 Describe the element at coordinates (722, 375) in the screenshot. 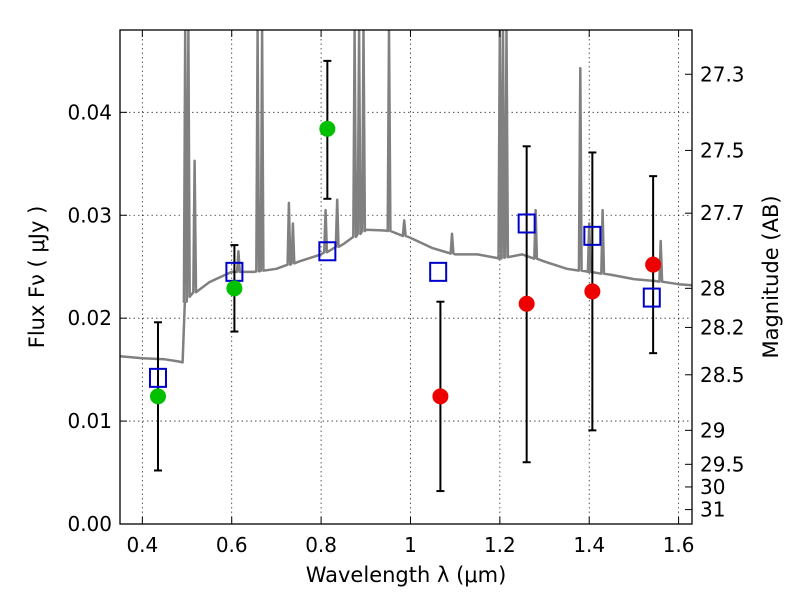

I see `right-tick-label: 28.5` at that location.